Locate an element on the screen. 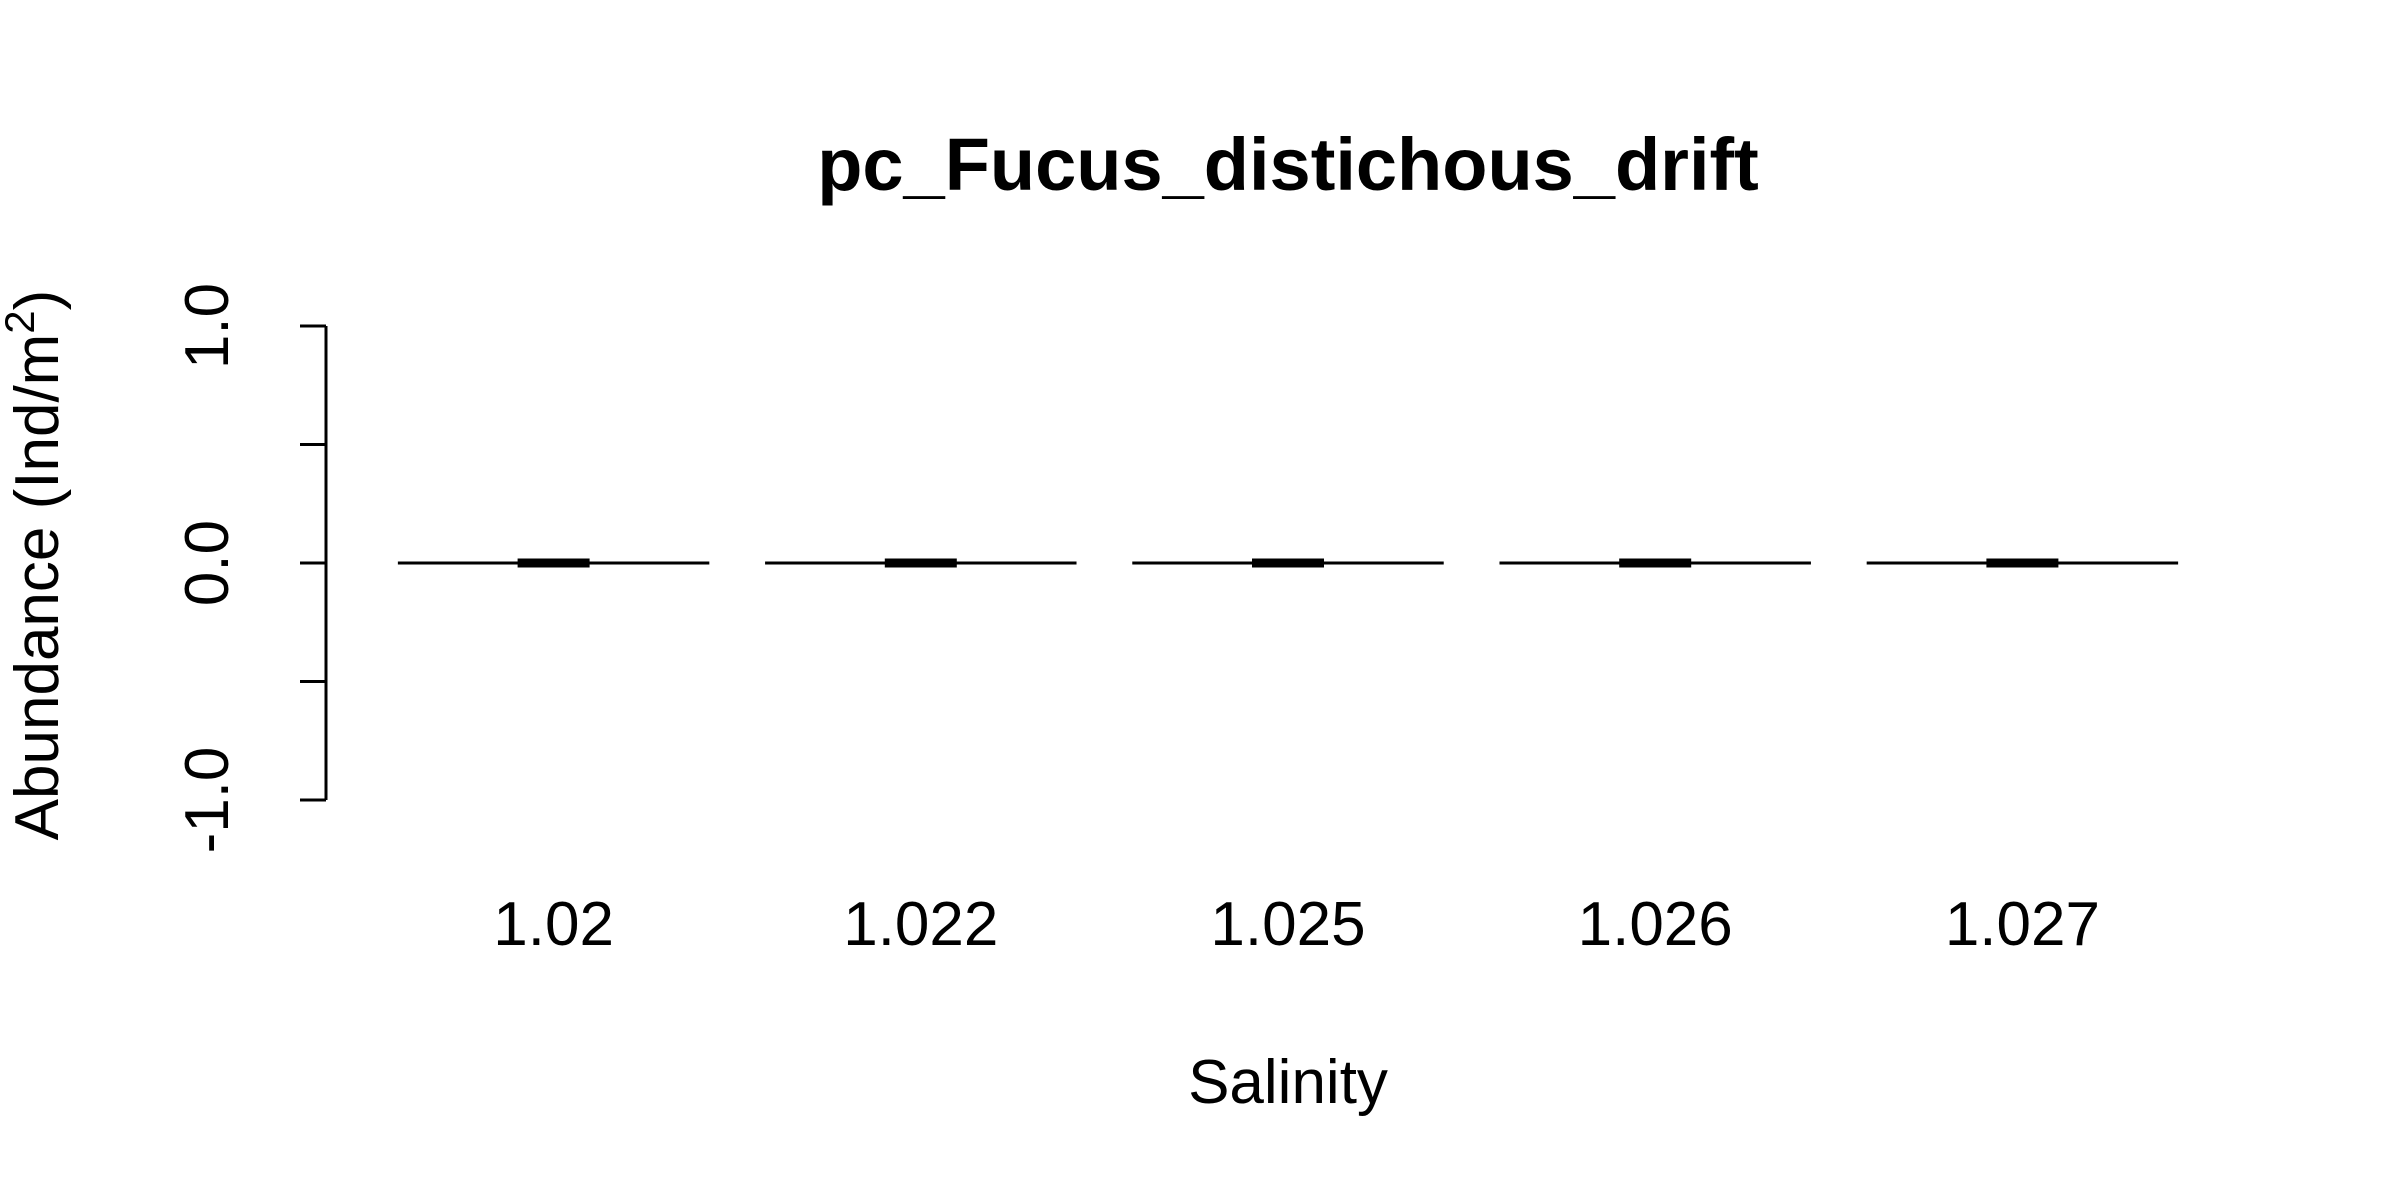  x-tick-labels: 1.02 1.022 1.025 1.026 1.027 is located at coordinates (1296, 924).